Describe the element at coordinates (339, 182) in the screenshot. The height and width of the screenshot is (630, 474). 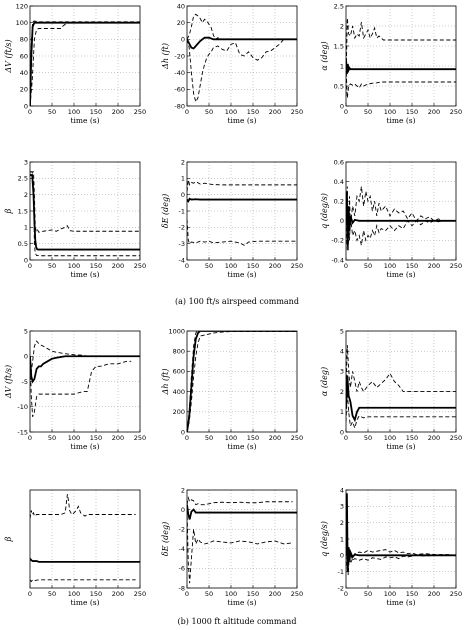
I see `y-tick-label: 0.4` at that location.